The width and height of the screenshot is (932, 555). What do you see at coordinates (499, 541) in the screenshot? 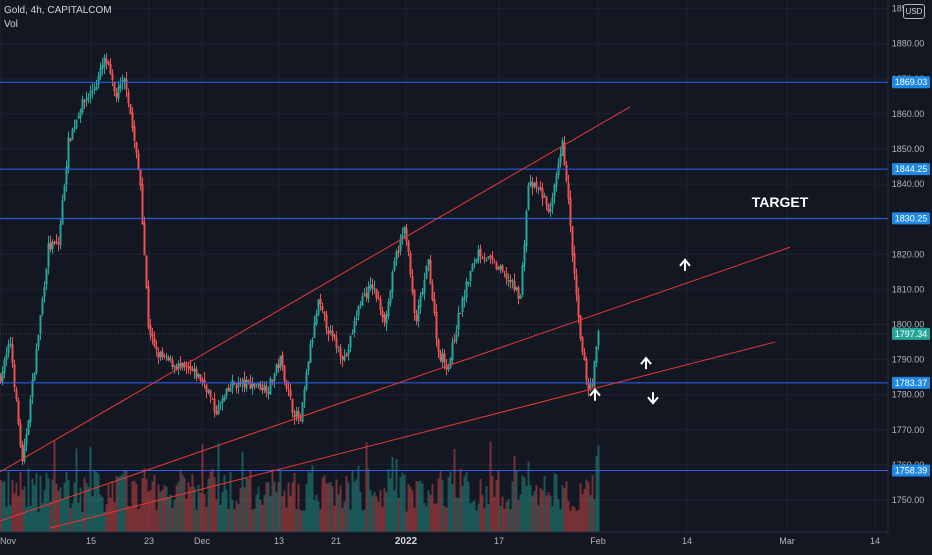
I see `time-tick-label: 17` at bounding box center [499, 541].